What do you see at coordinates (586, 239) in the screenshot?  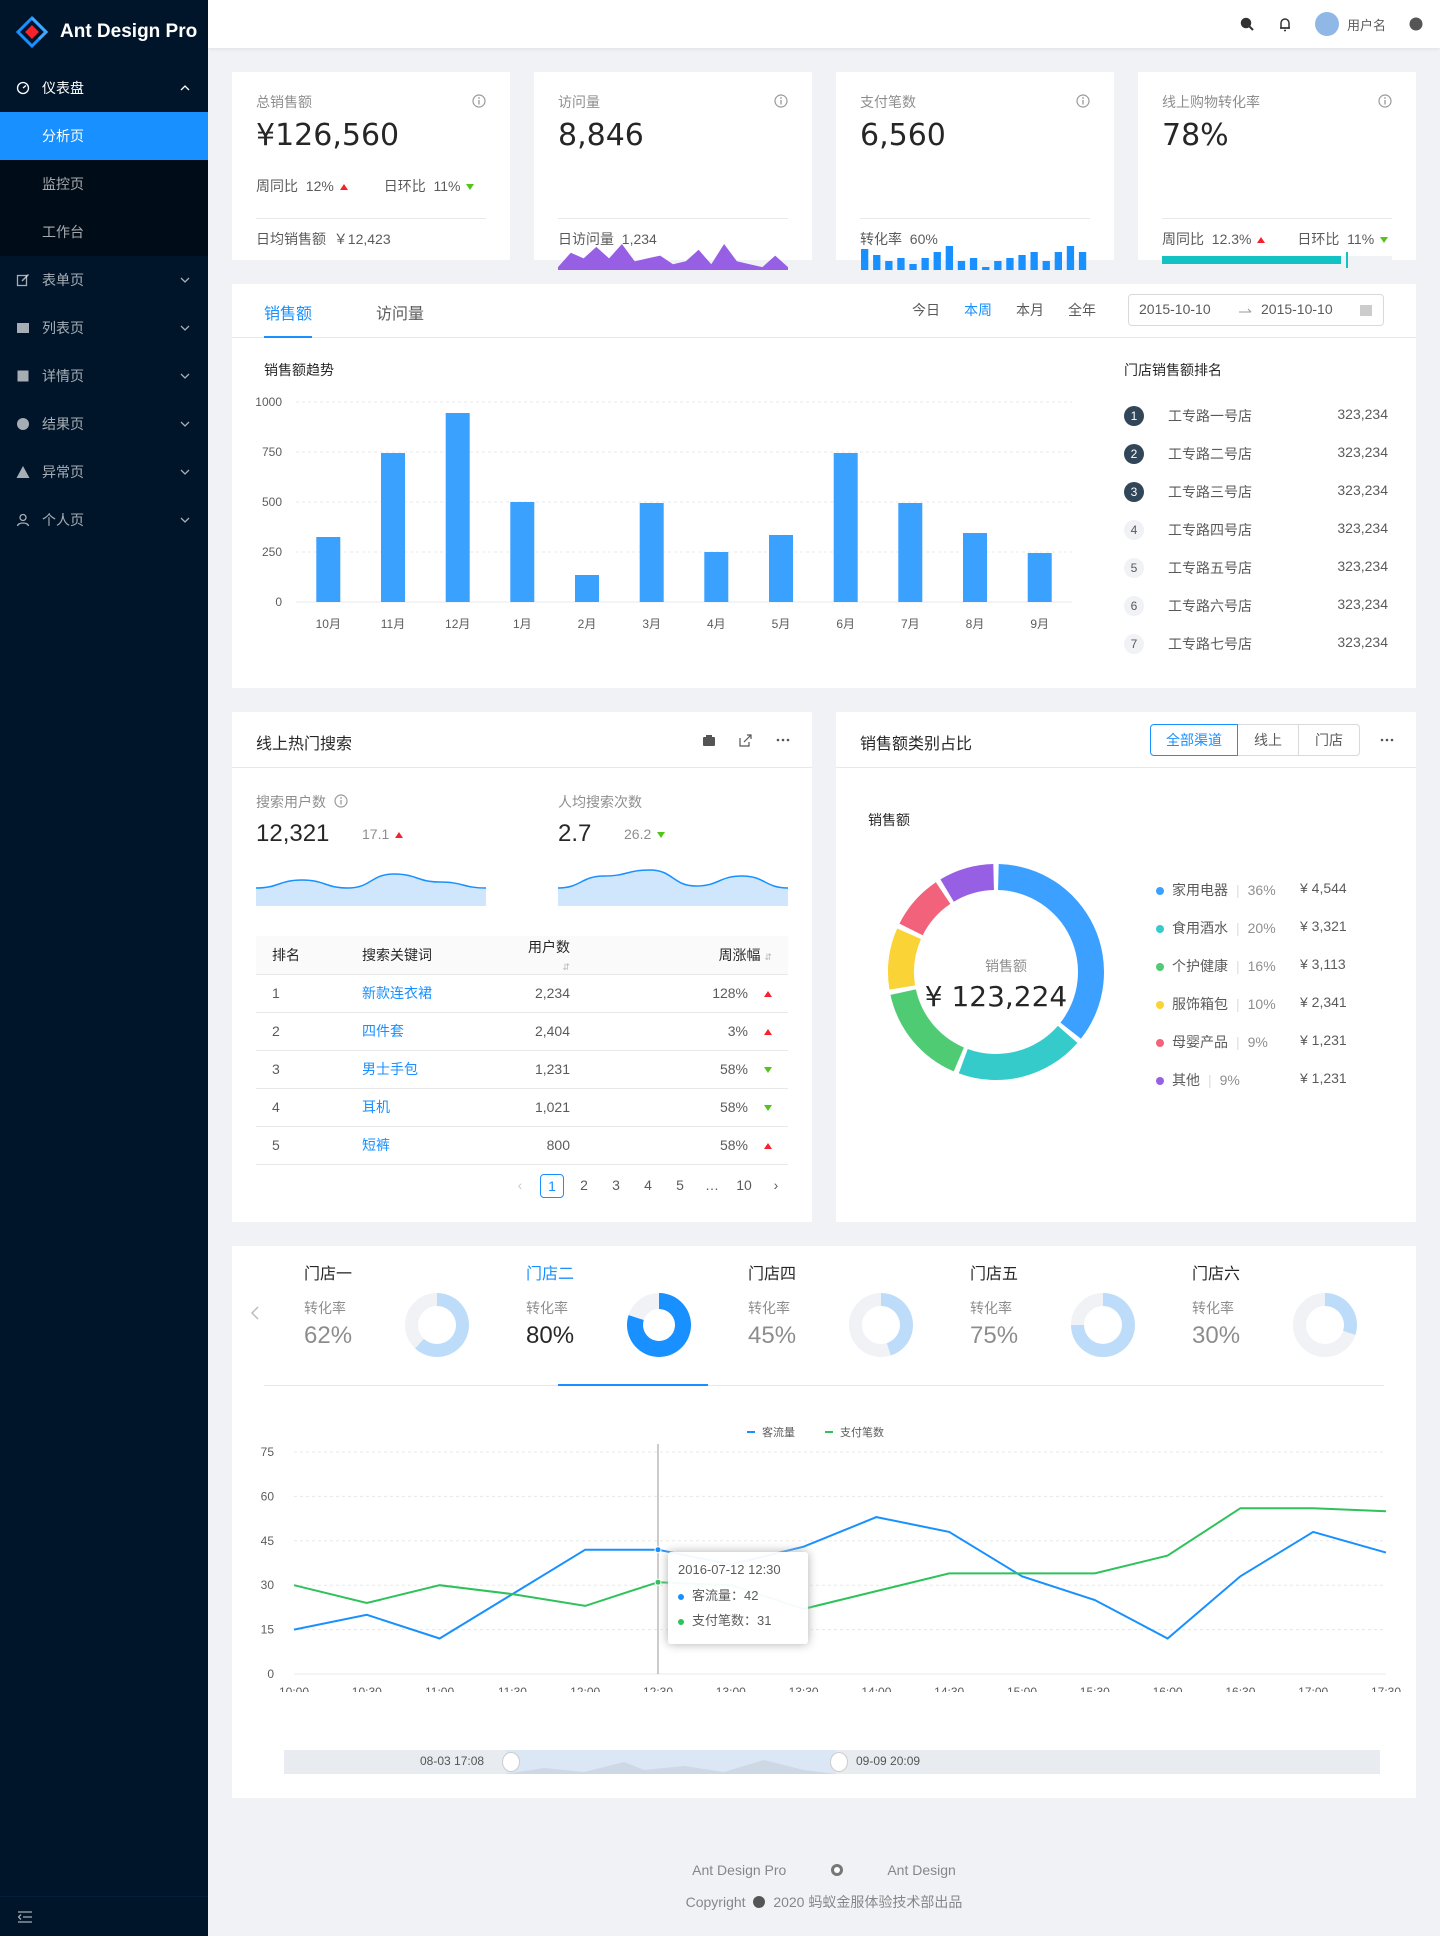 I see `daily-visits-label: 日访问量` at bounding box center [586, 239].